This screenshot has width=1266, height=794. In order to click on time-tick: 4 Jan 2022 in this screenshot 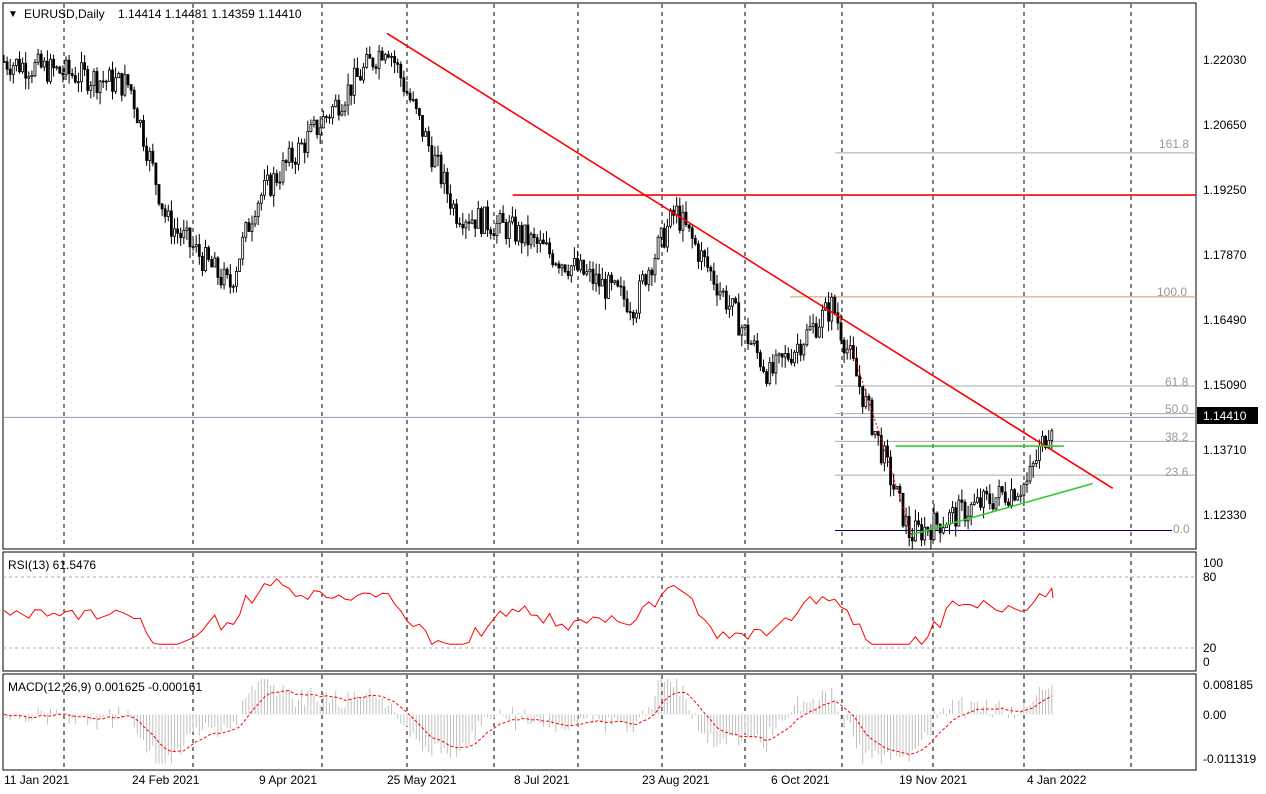, I will do `click(1057, 780)`.